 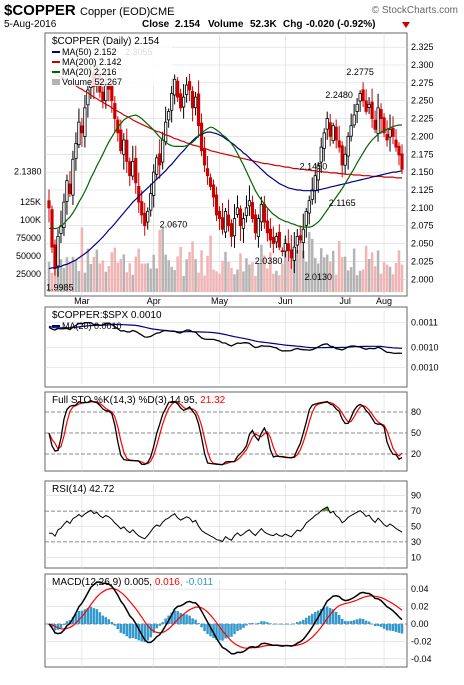 I want to click on ratio-grid, so click(x=226, y=347).